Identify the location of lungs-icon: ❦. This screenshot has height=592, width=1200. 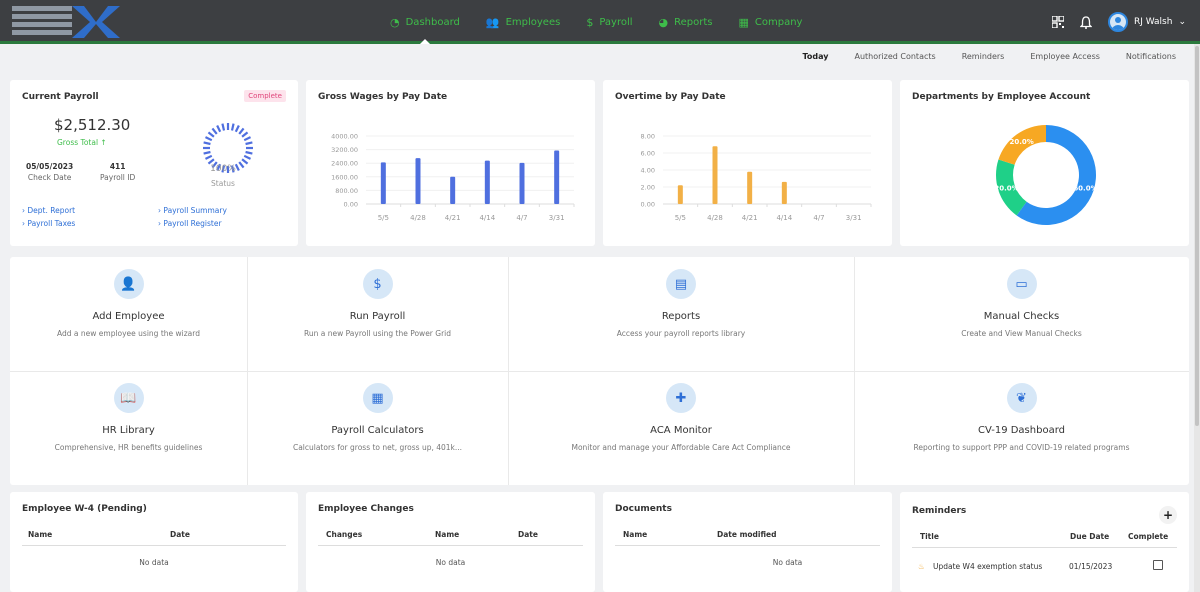
(1021, 398).